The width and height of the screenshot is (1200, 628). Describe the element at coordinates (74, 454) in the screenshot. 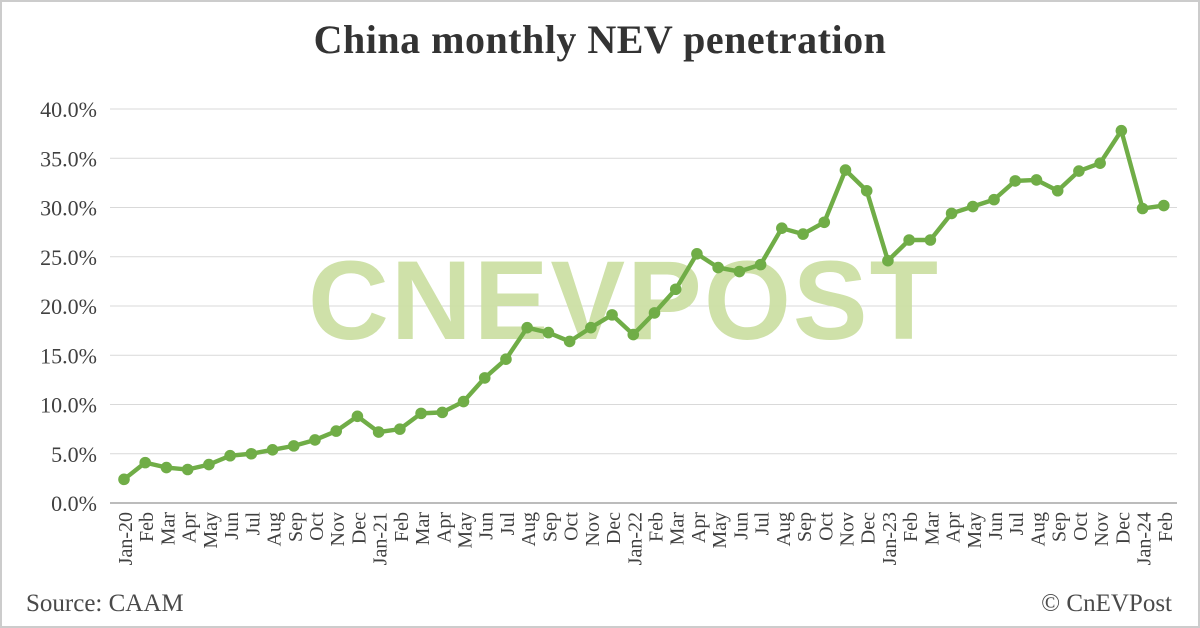

I see `y-axis-tick-label: 5.0%` at that location.